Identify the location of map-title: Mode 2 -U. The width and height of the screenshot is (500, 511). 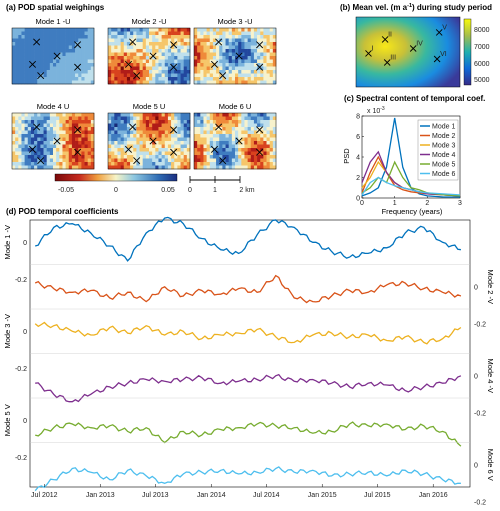
(148, 21).